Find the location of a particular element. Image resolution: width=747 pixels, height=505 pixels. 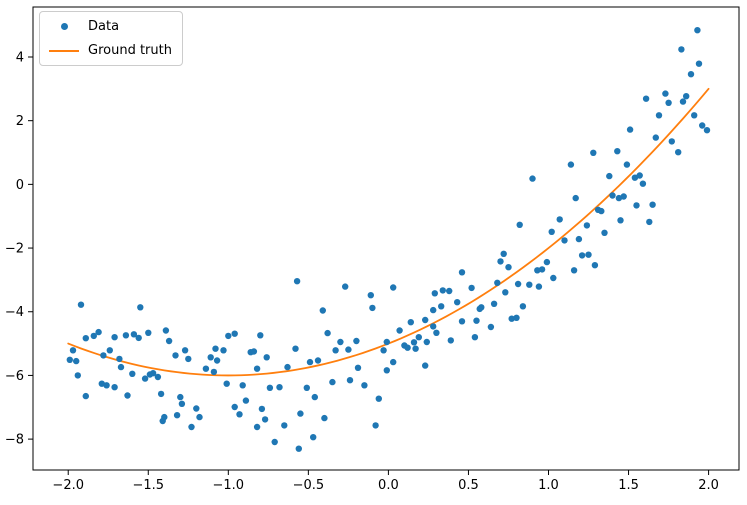

legend-box: Data Ground truth is located at coordinates (111, 38).